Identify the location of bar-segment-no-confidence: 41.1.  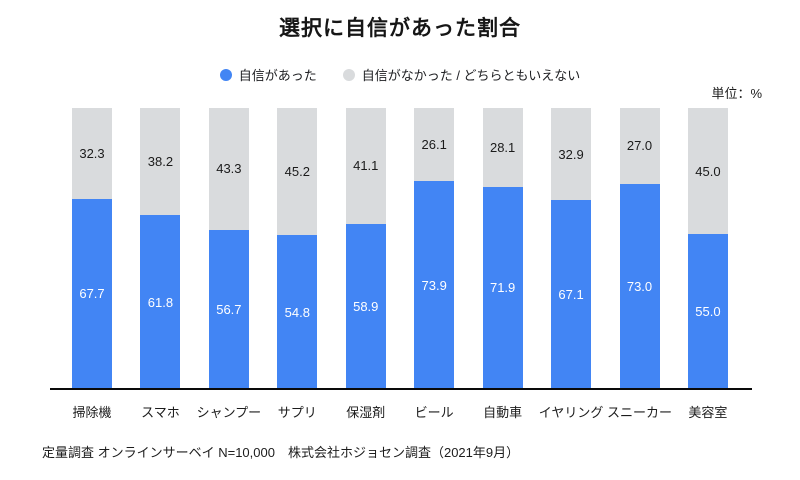
(365, 166).